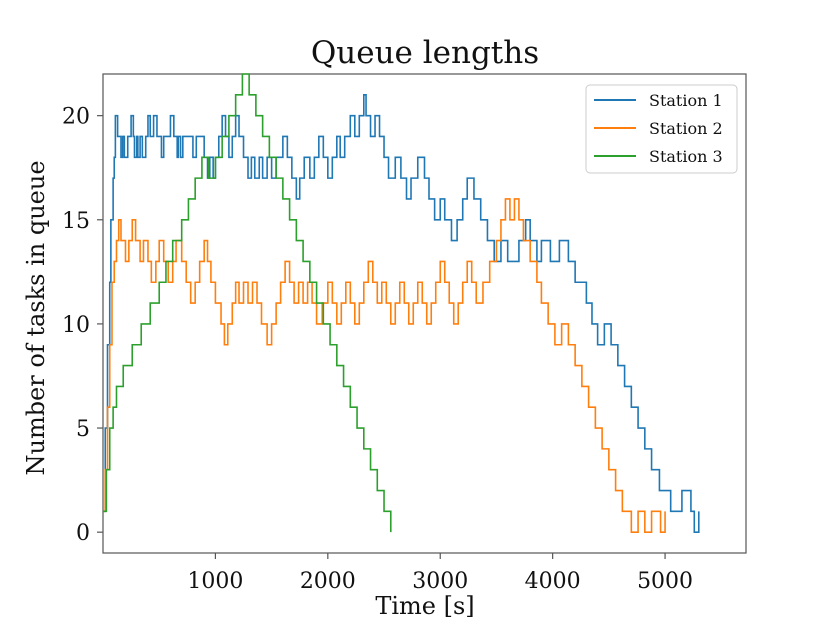  I want to click on legend: Station 1 Station 2 Station 3, so click(661, 129).